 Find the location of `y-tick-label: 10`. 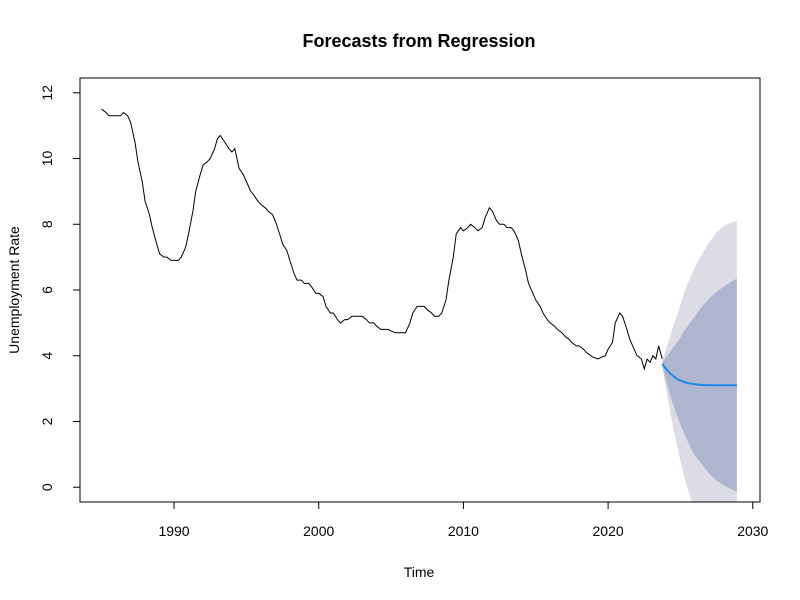

y-tick-label: 10 is located at coordinates (47, 159).